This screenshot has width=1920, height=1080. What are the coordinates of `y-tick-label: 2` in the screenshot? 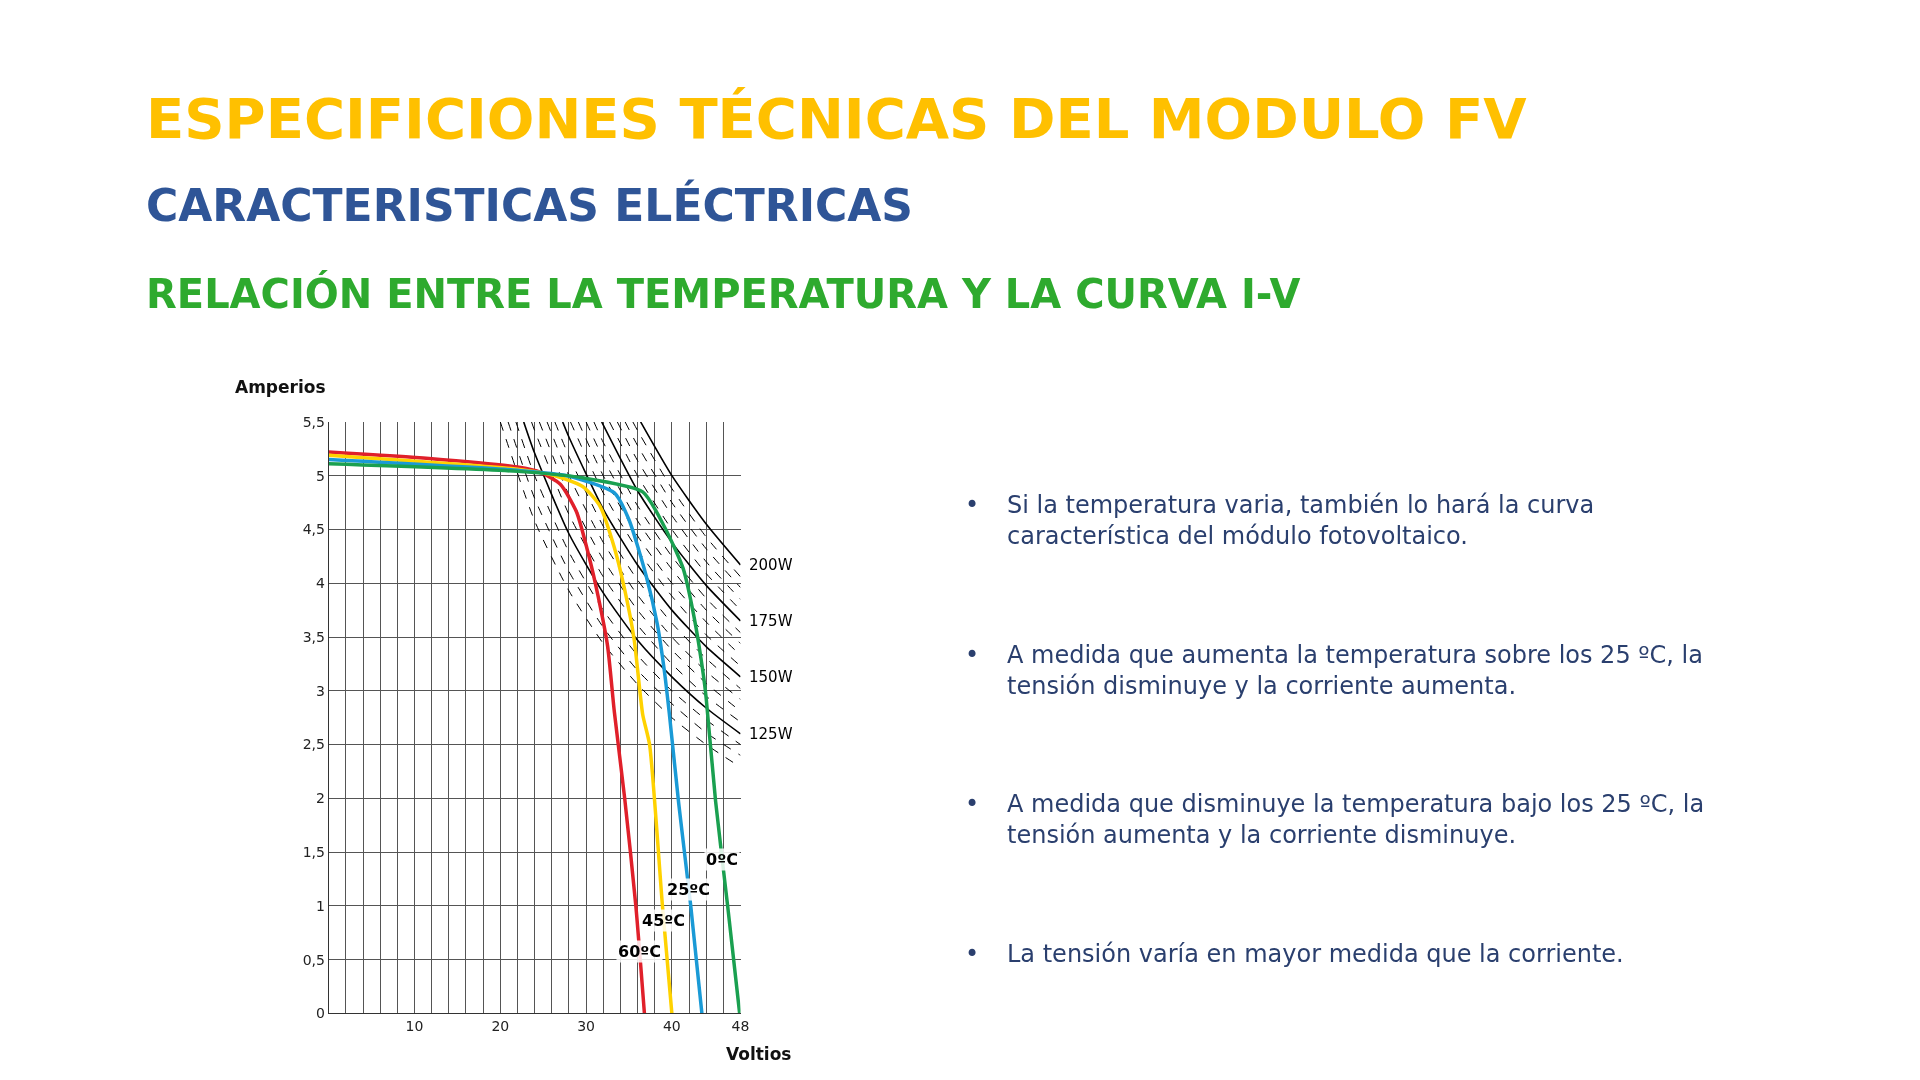 It's located at (320, 798).